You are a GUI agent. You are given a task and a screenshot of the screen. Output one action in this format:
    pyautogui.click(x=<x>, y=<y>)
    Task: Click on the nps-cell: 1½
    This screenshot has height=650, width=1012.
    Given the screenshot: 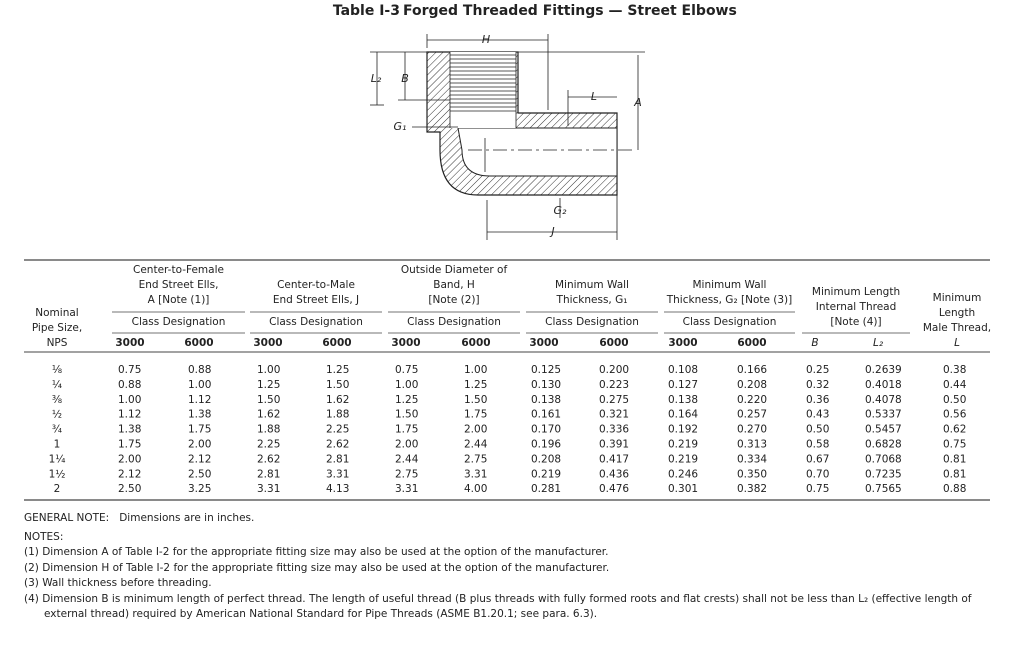 What is the action you would take?
    pyautogui.click(x=57, y=474)
    